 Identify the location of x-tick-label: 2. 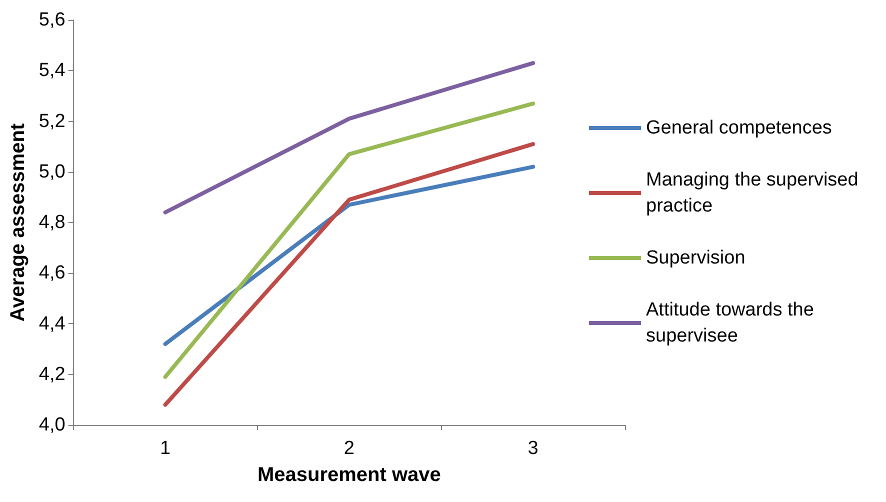
(349, 448).